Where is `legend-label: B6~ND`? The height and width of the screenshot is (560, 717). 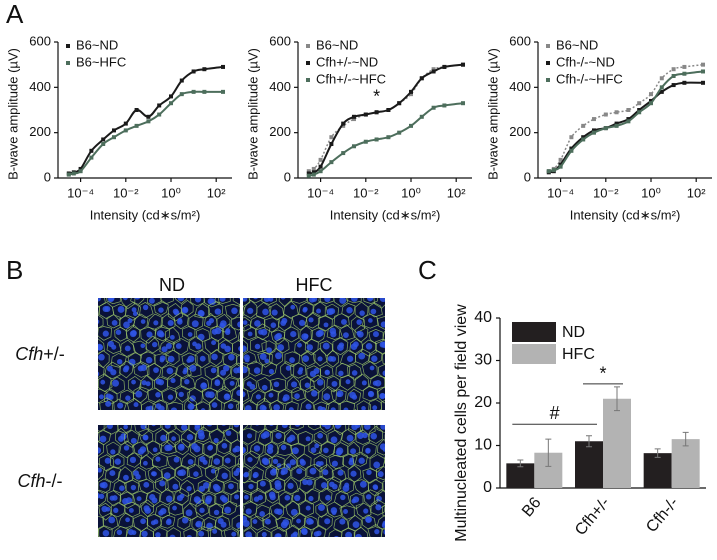
legend-label: B6~ND is located at coordinates (97, 44).